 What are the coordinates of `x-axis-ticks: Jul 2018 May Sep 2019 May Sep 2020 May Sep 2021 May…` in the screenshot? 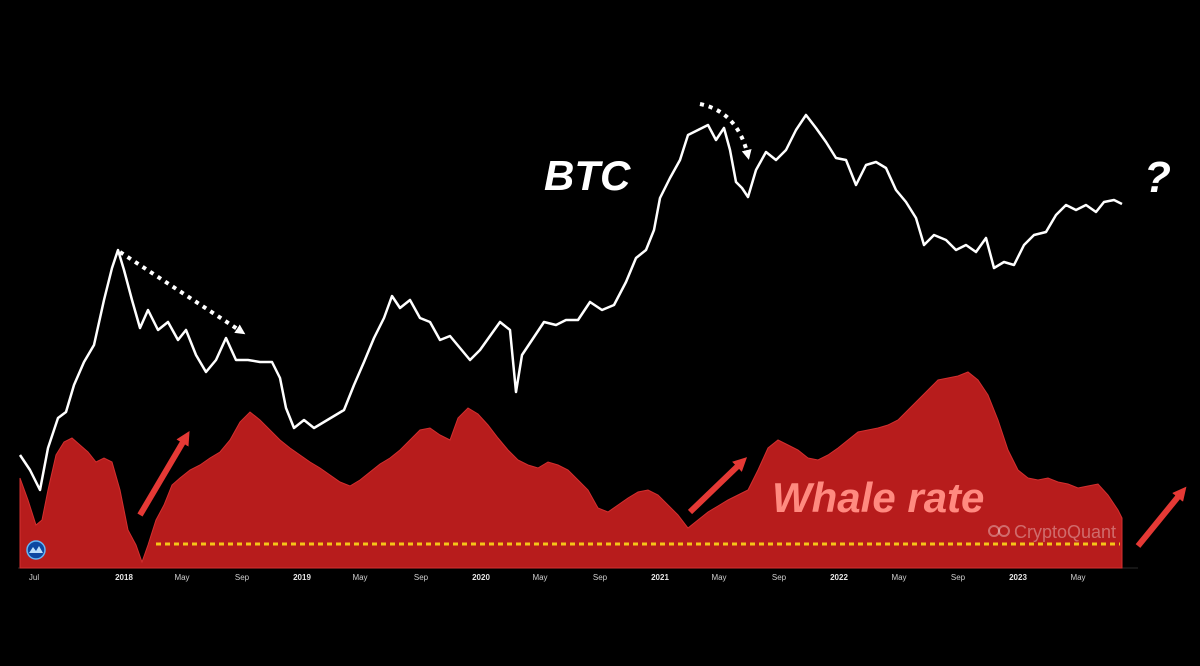 It's located at (557, 577).